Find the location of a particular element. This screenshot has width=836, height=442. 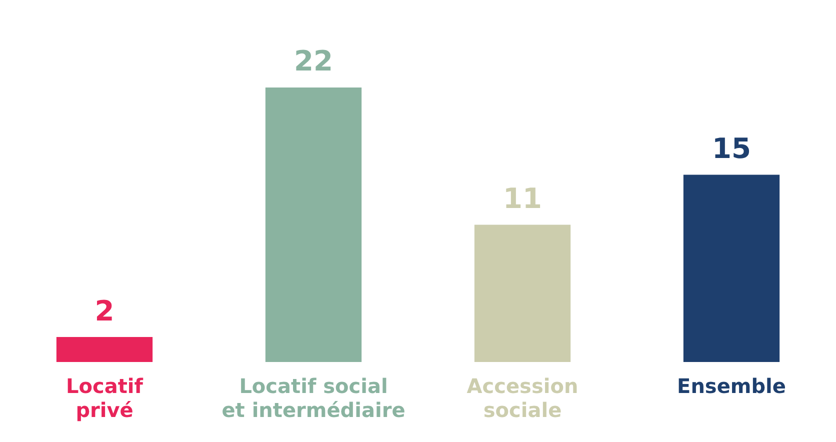

data-label: 22 is located at coordinates (313, 61).